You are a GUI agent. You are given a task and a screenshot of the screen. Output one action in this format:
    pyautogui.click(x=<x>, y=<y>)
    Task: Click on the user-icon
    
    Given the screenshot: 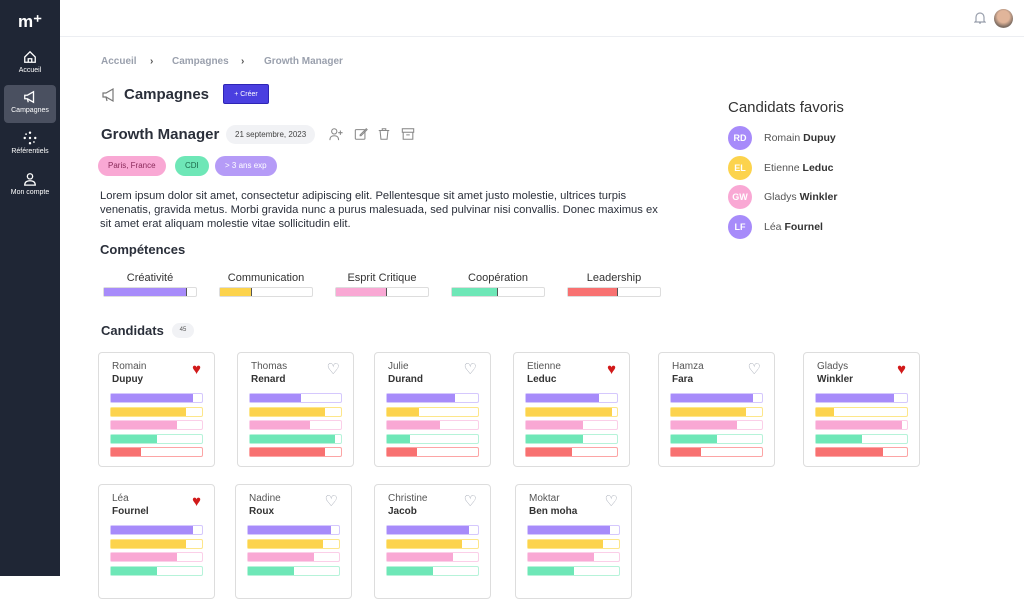 What is the action you would take?
    pyautogui.click(x=30, y=179)
    